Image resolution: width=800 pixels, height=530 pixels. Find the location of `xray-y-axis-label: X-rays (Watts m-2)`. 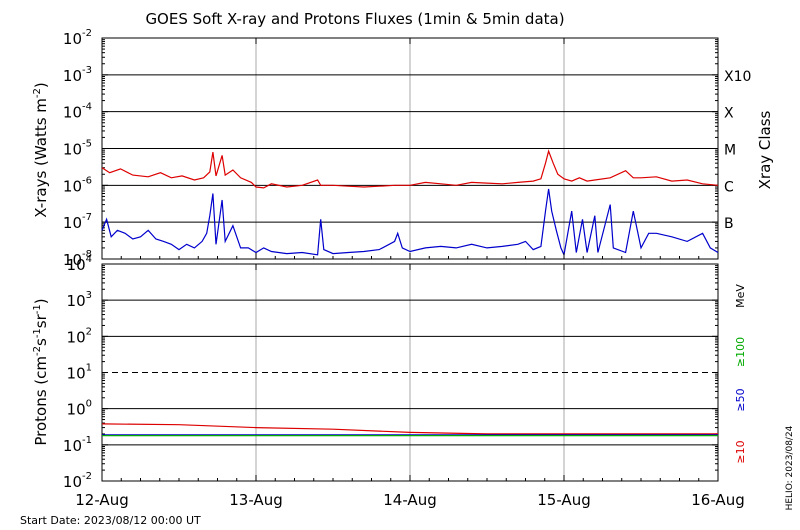

xray-y-axis-label: X-rays (Watts m-2) is located at coordinates (41, 149).